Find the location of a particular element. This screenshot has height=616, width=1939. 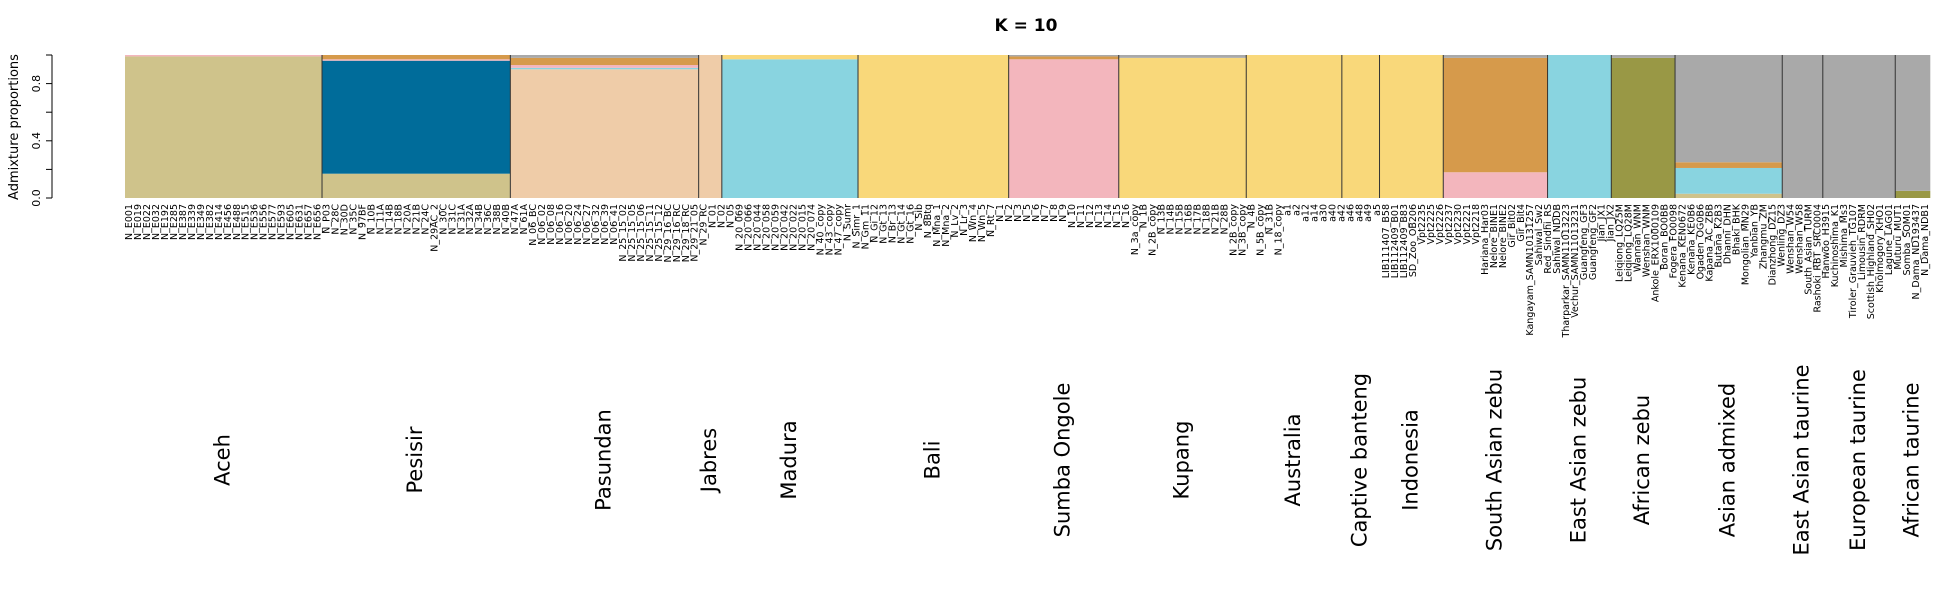

sample-label: N_Wn_5 is located at coordinates (982, 223).